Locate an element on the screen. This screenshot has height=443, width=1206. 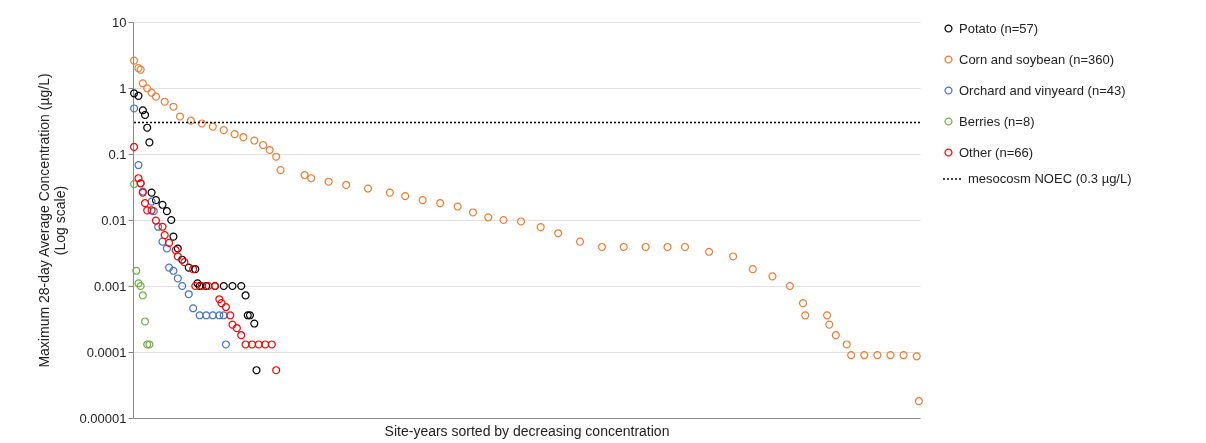
y-tick-label: 1 is located at coordinates (123, 88).